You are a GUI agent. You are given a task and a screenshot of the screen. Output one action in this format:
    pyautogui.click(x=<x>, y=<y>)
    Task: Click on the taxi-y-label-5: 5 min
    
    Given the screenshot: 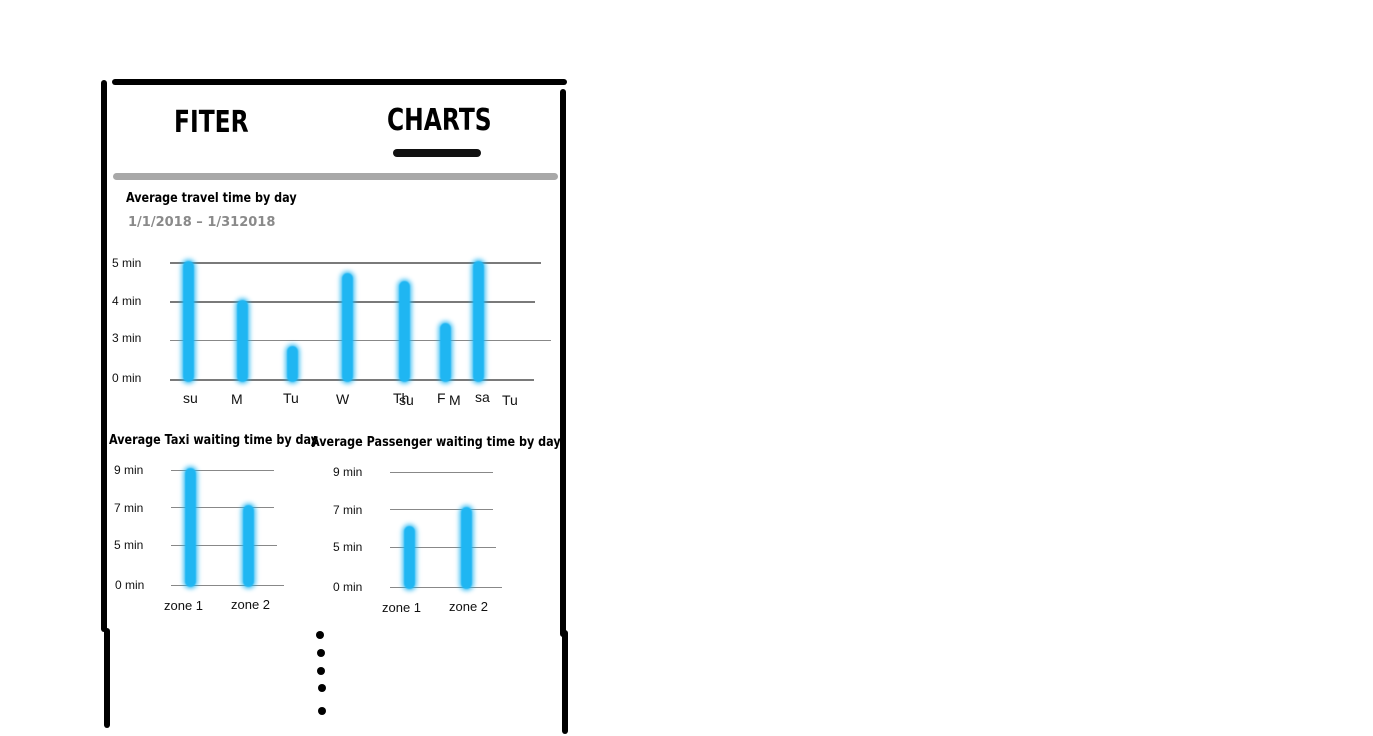 What is the action you would take?
    pyautogui.click(x=129, y=545)
    